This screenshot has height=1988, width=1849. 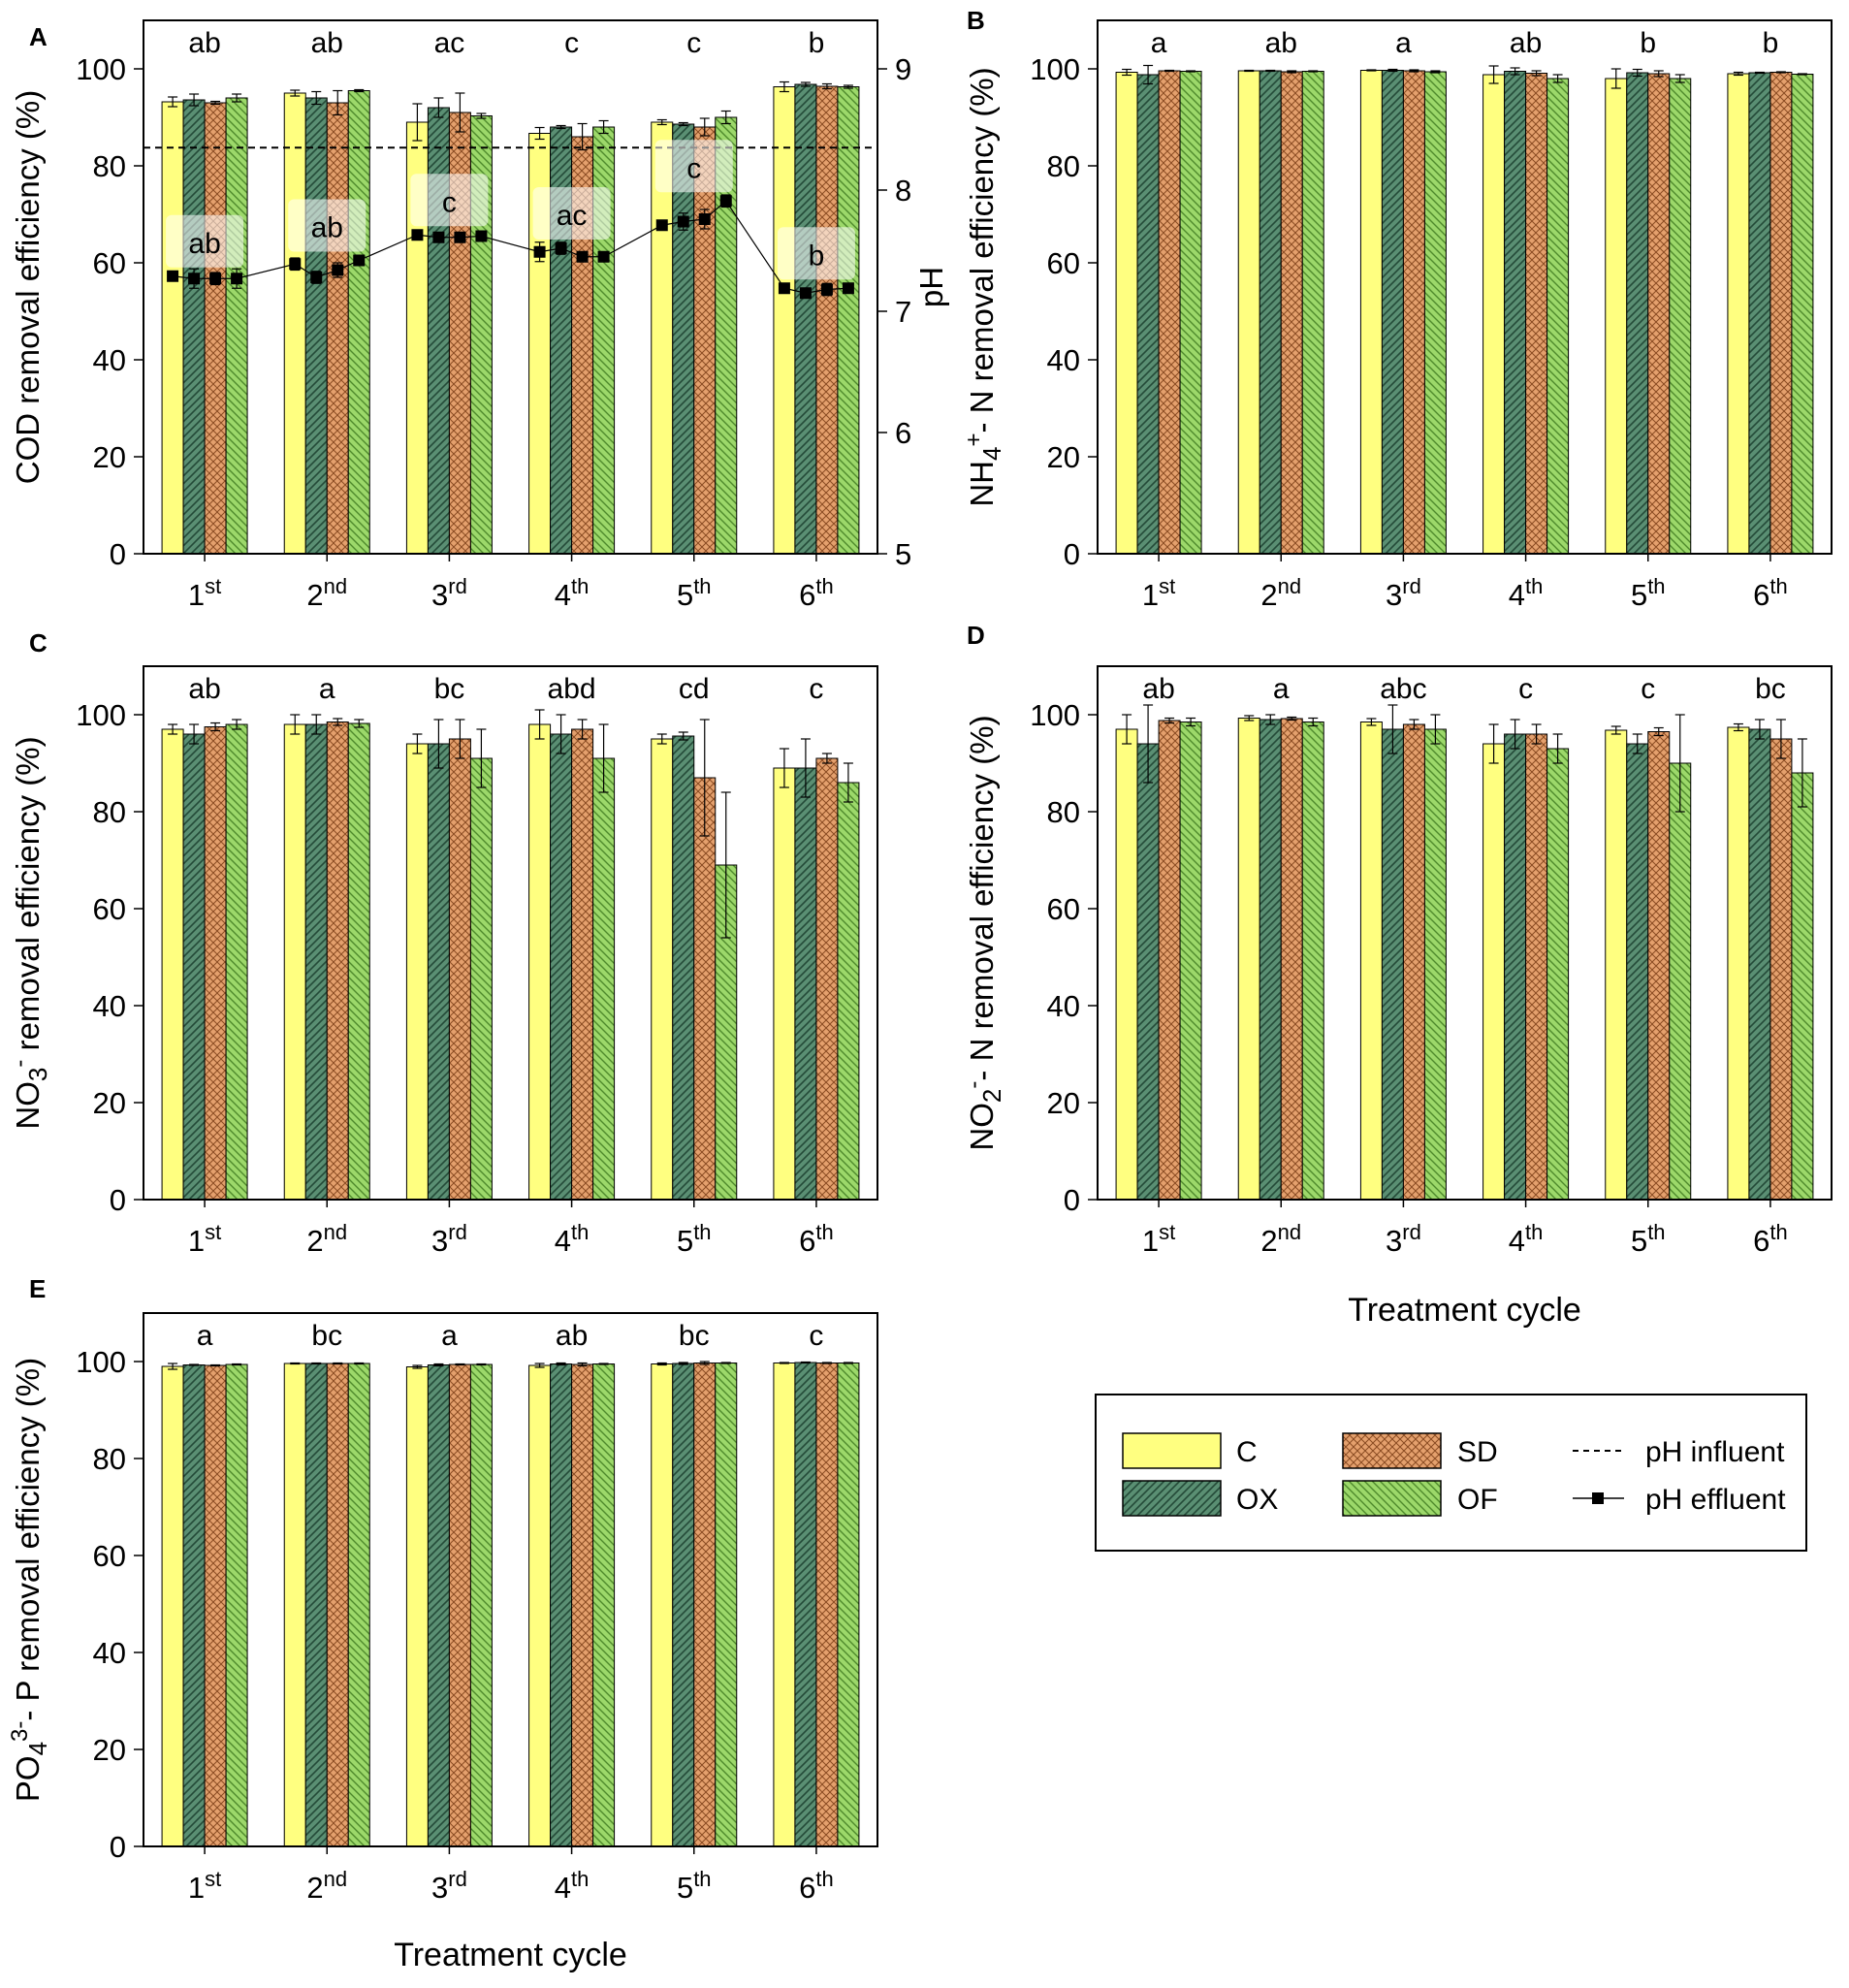 What do you see at coordinates (204, 689) in the screenshot?
I see `significance-letter: ab` at bounding box center [204, 689].